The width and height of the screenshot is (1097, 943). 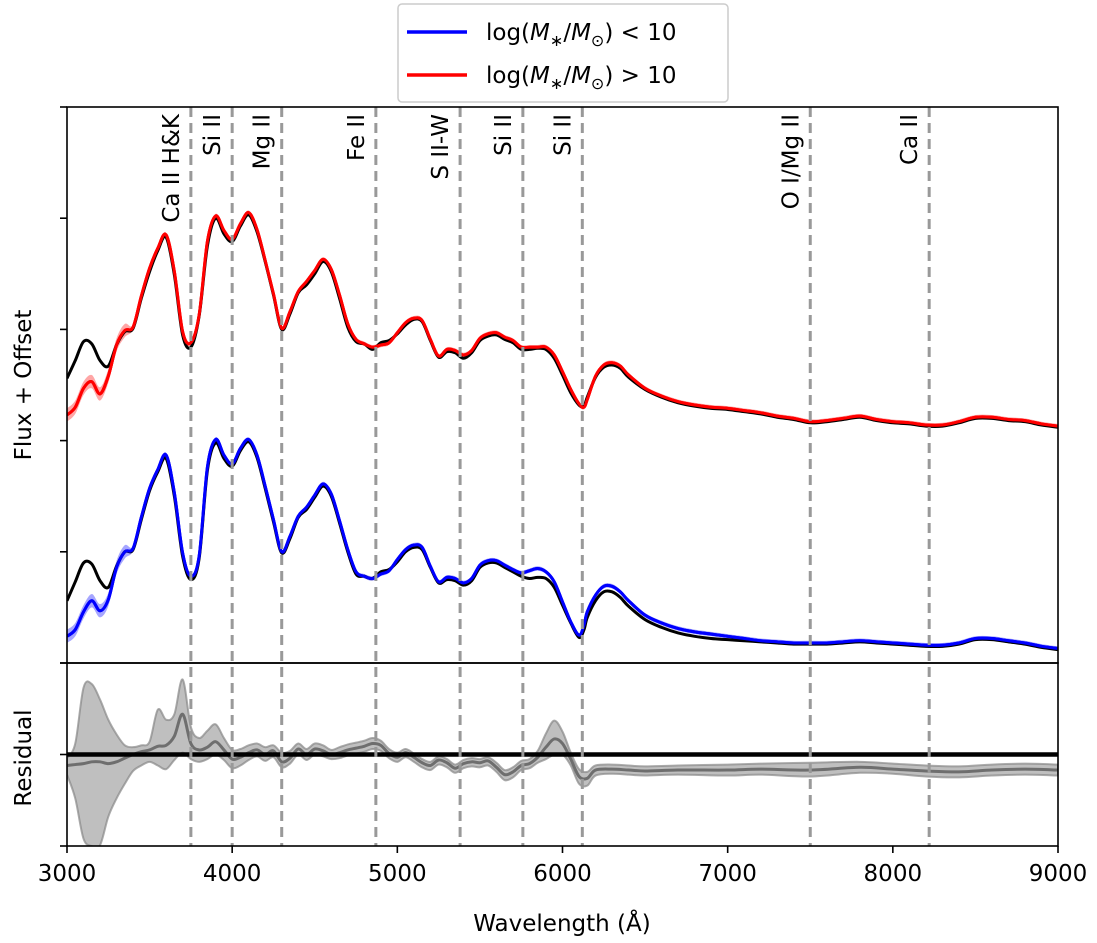 What do you see at coordinates (172, 168) in the screenshot?
I see `line-label: Ca II H&K` at bounding box center [172, 168].